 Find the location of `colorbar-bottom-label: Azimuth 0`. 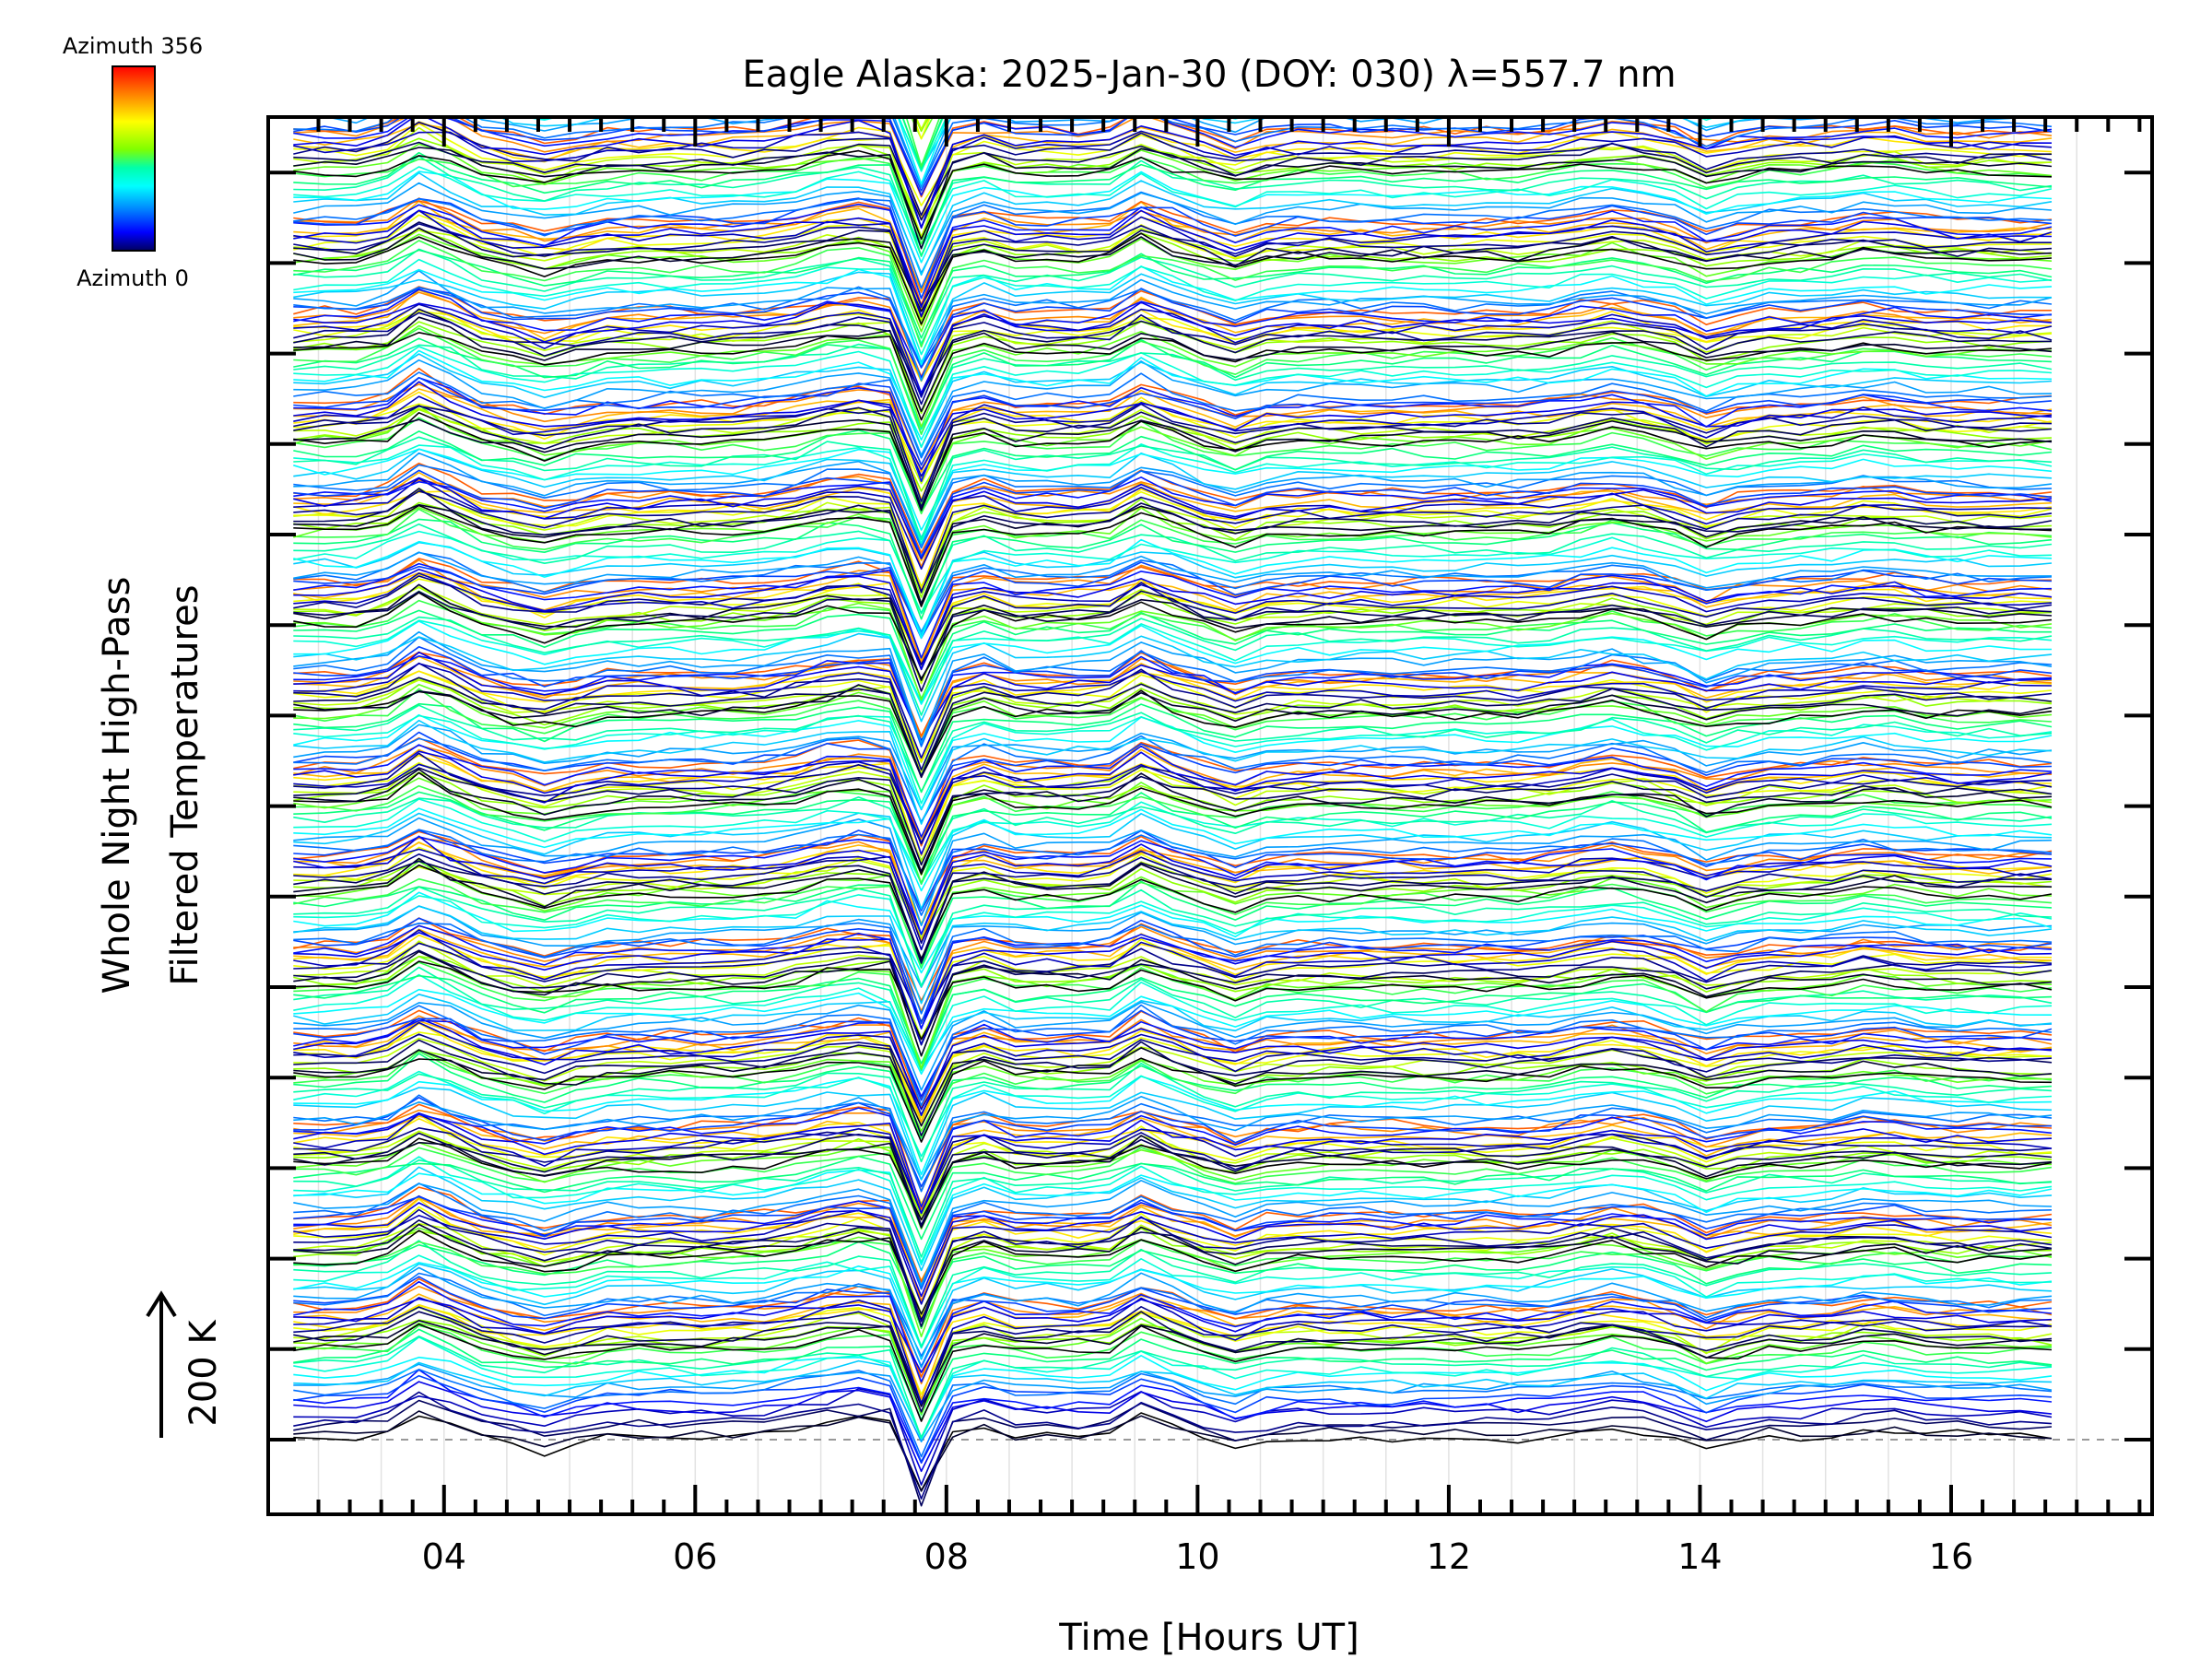

colorbar-bottom-label: Azimuth 0 is located at coordinates (132, 278).